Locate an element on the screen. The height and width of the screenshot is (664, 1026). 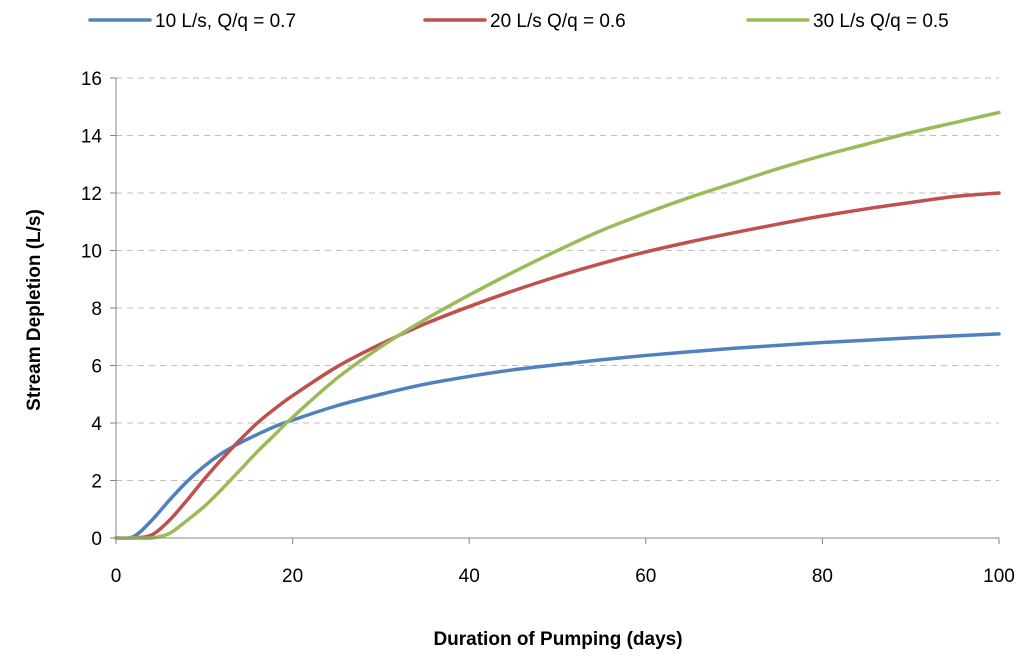
x-axis-title: Duration of Pumping (days) is located at coordinates (557, 639).